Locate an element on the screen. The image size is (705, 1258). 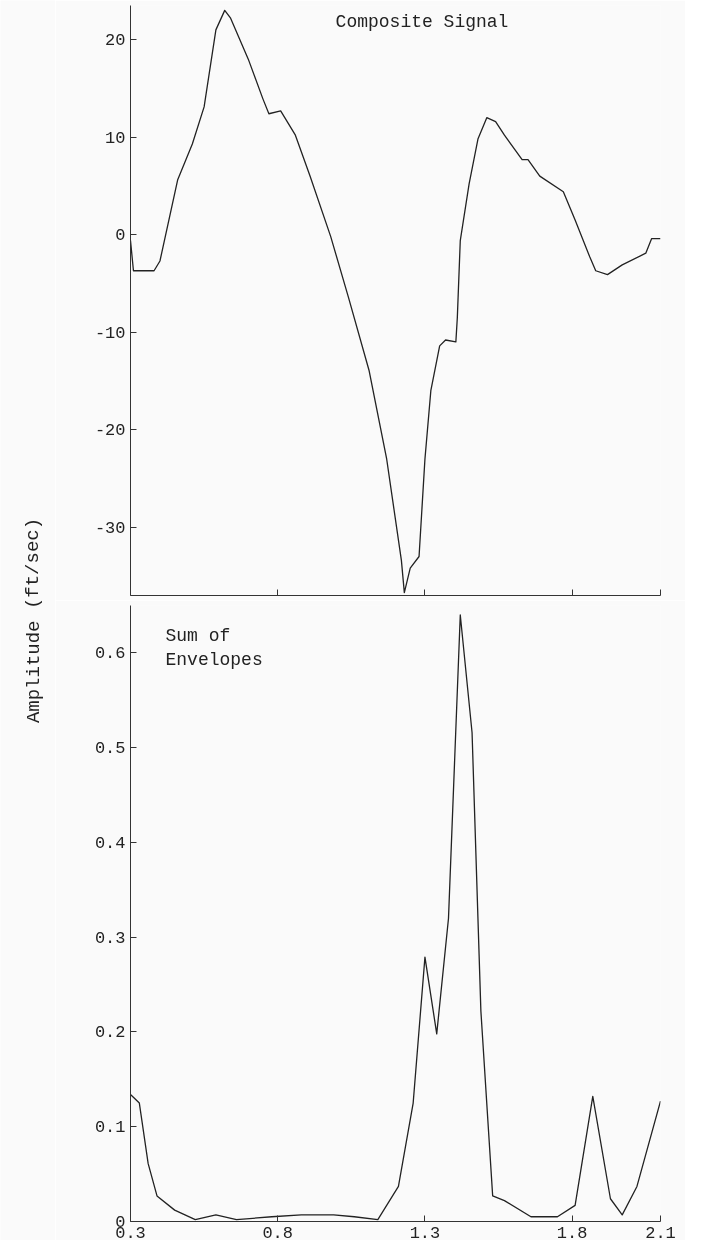
y-tick-label: 20 is located at coordinates (115, 41).